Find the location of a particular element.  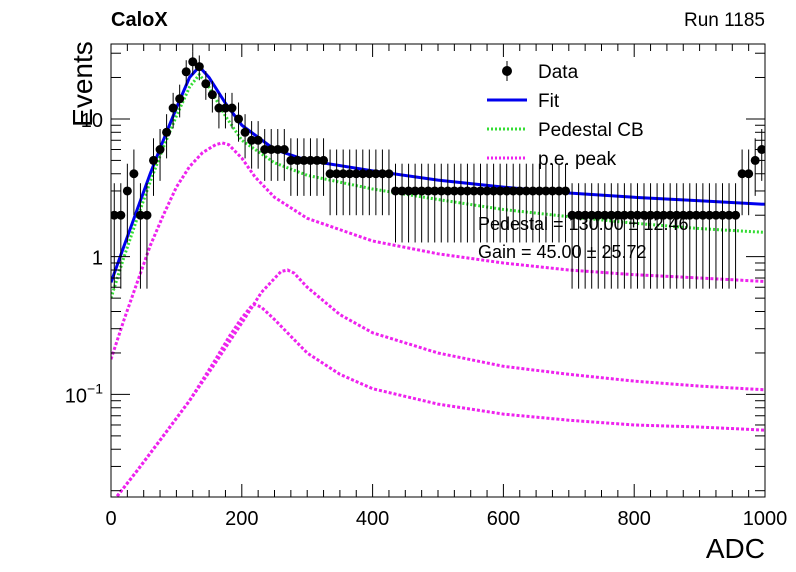

y-tick-label: 10−1 is located at coordinates (84, 393).